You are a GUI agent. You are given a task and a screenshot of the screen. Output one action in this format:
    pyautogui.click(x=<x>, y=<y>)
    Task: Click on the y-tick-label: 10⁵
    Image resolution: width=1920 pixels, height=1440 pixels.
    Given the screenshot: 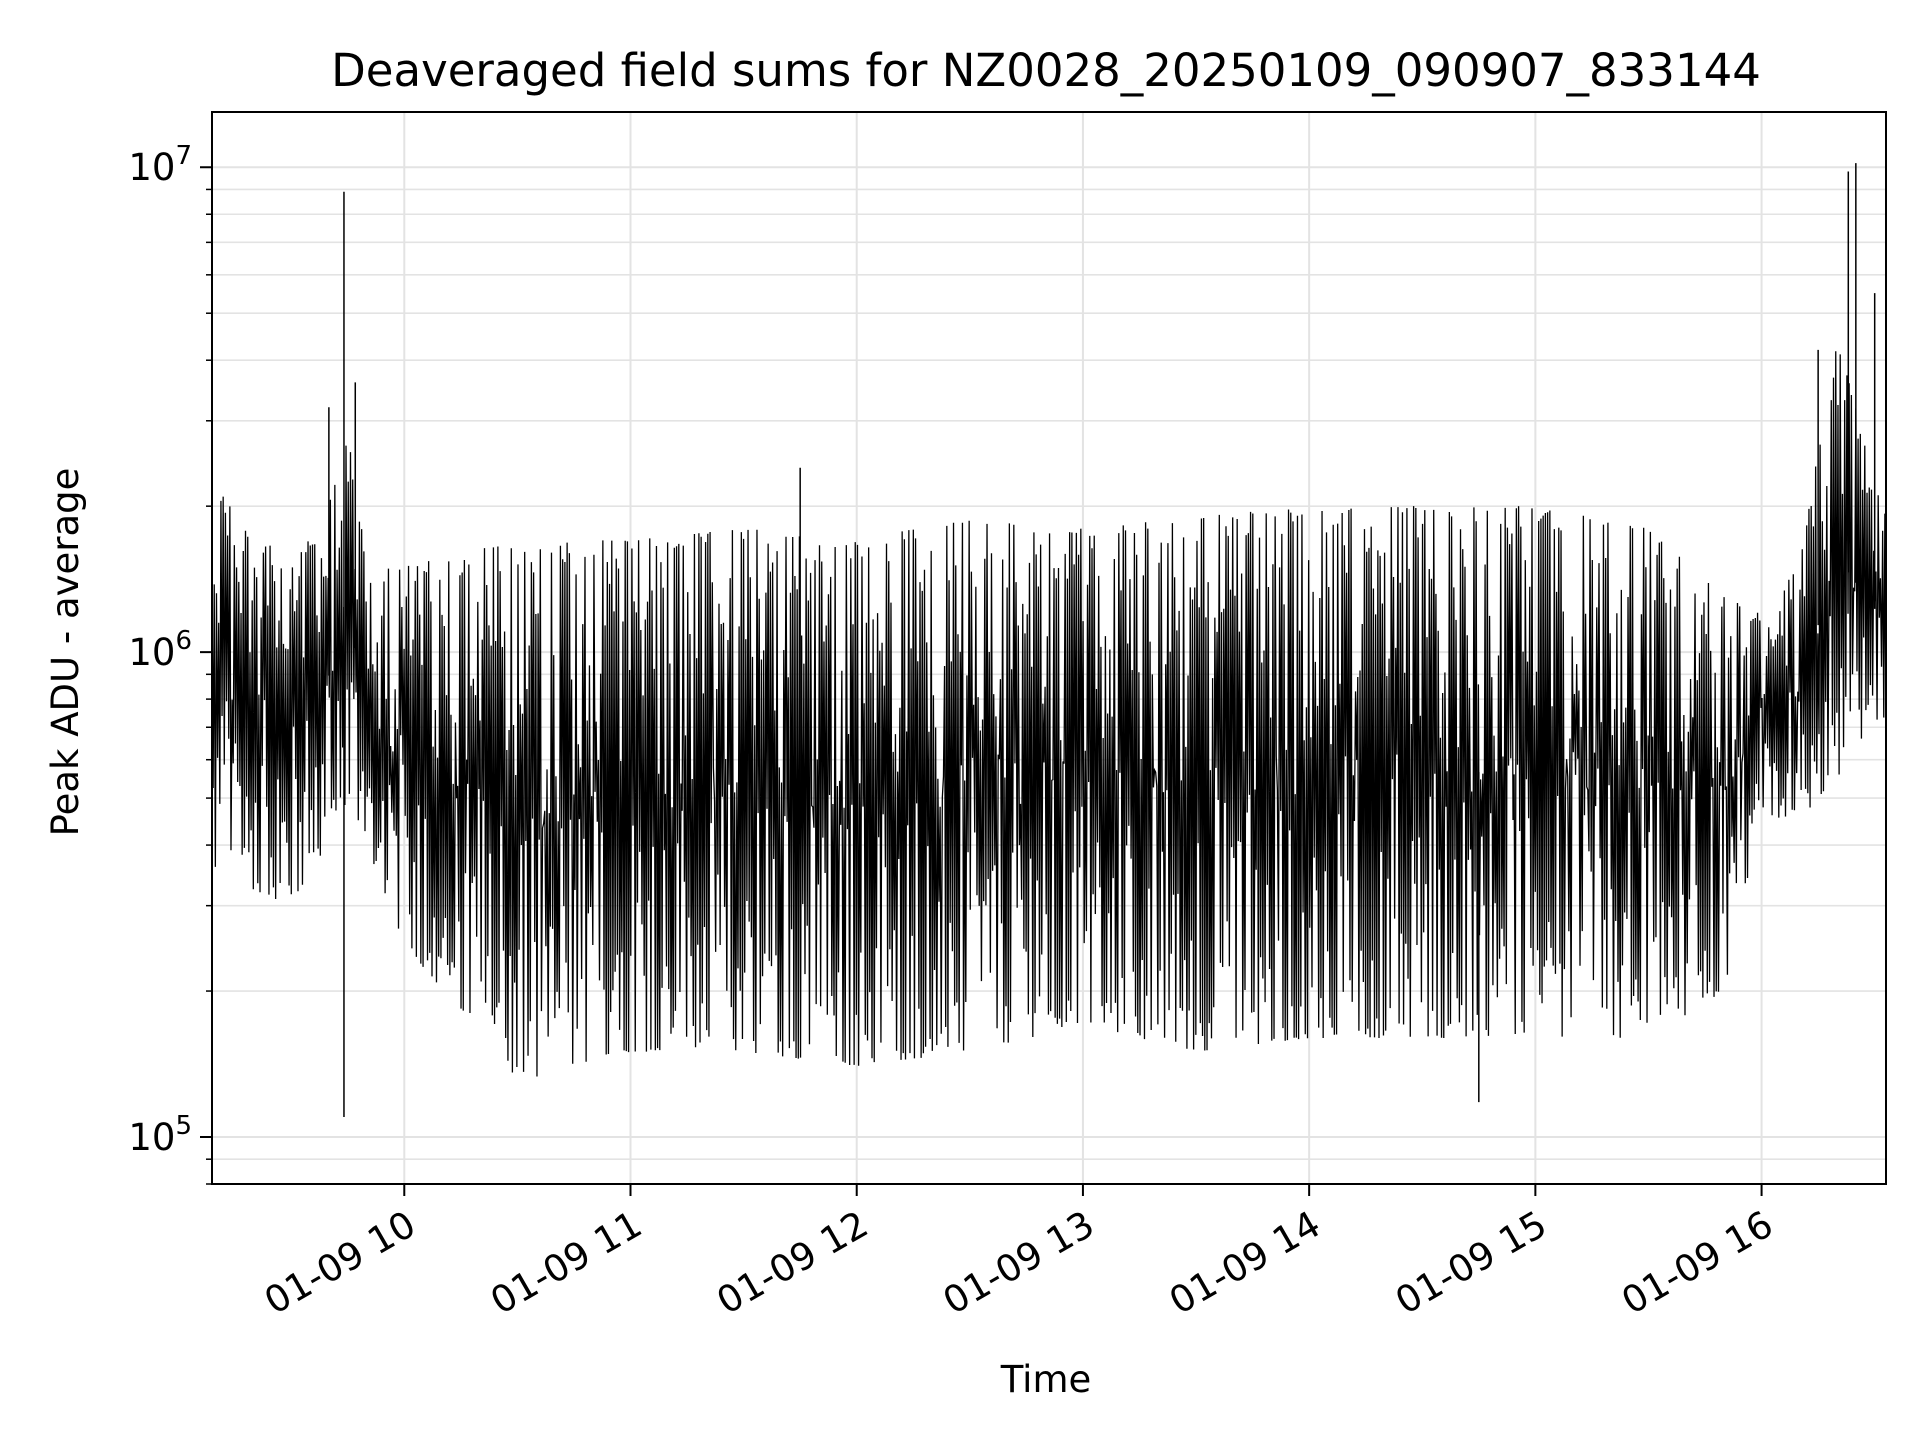 What is the action you would take?
    pyautogui.click(x=160, y=1135)
    